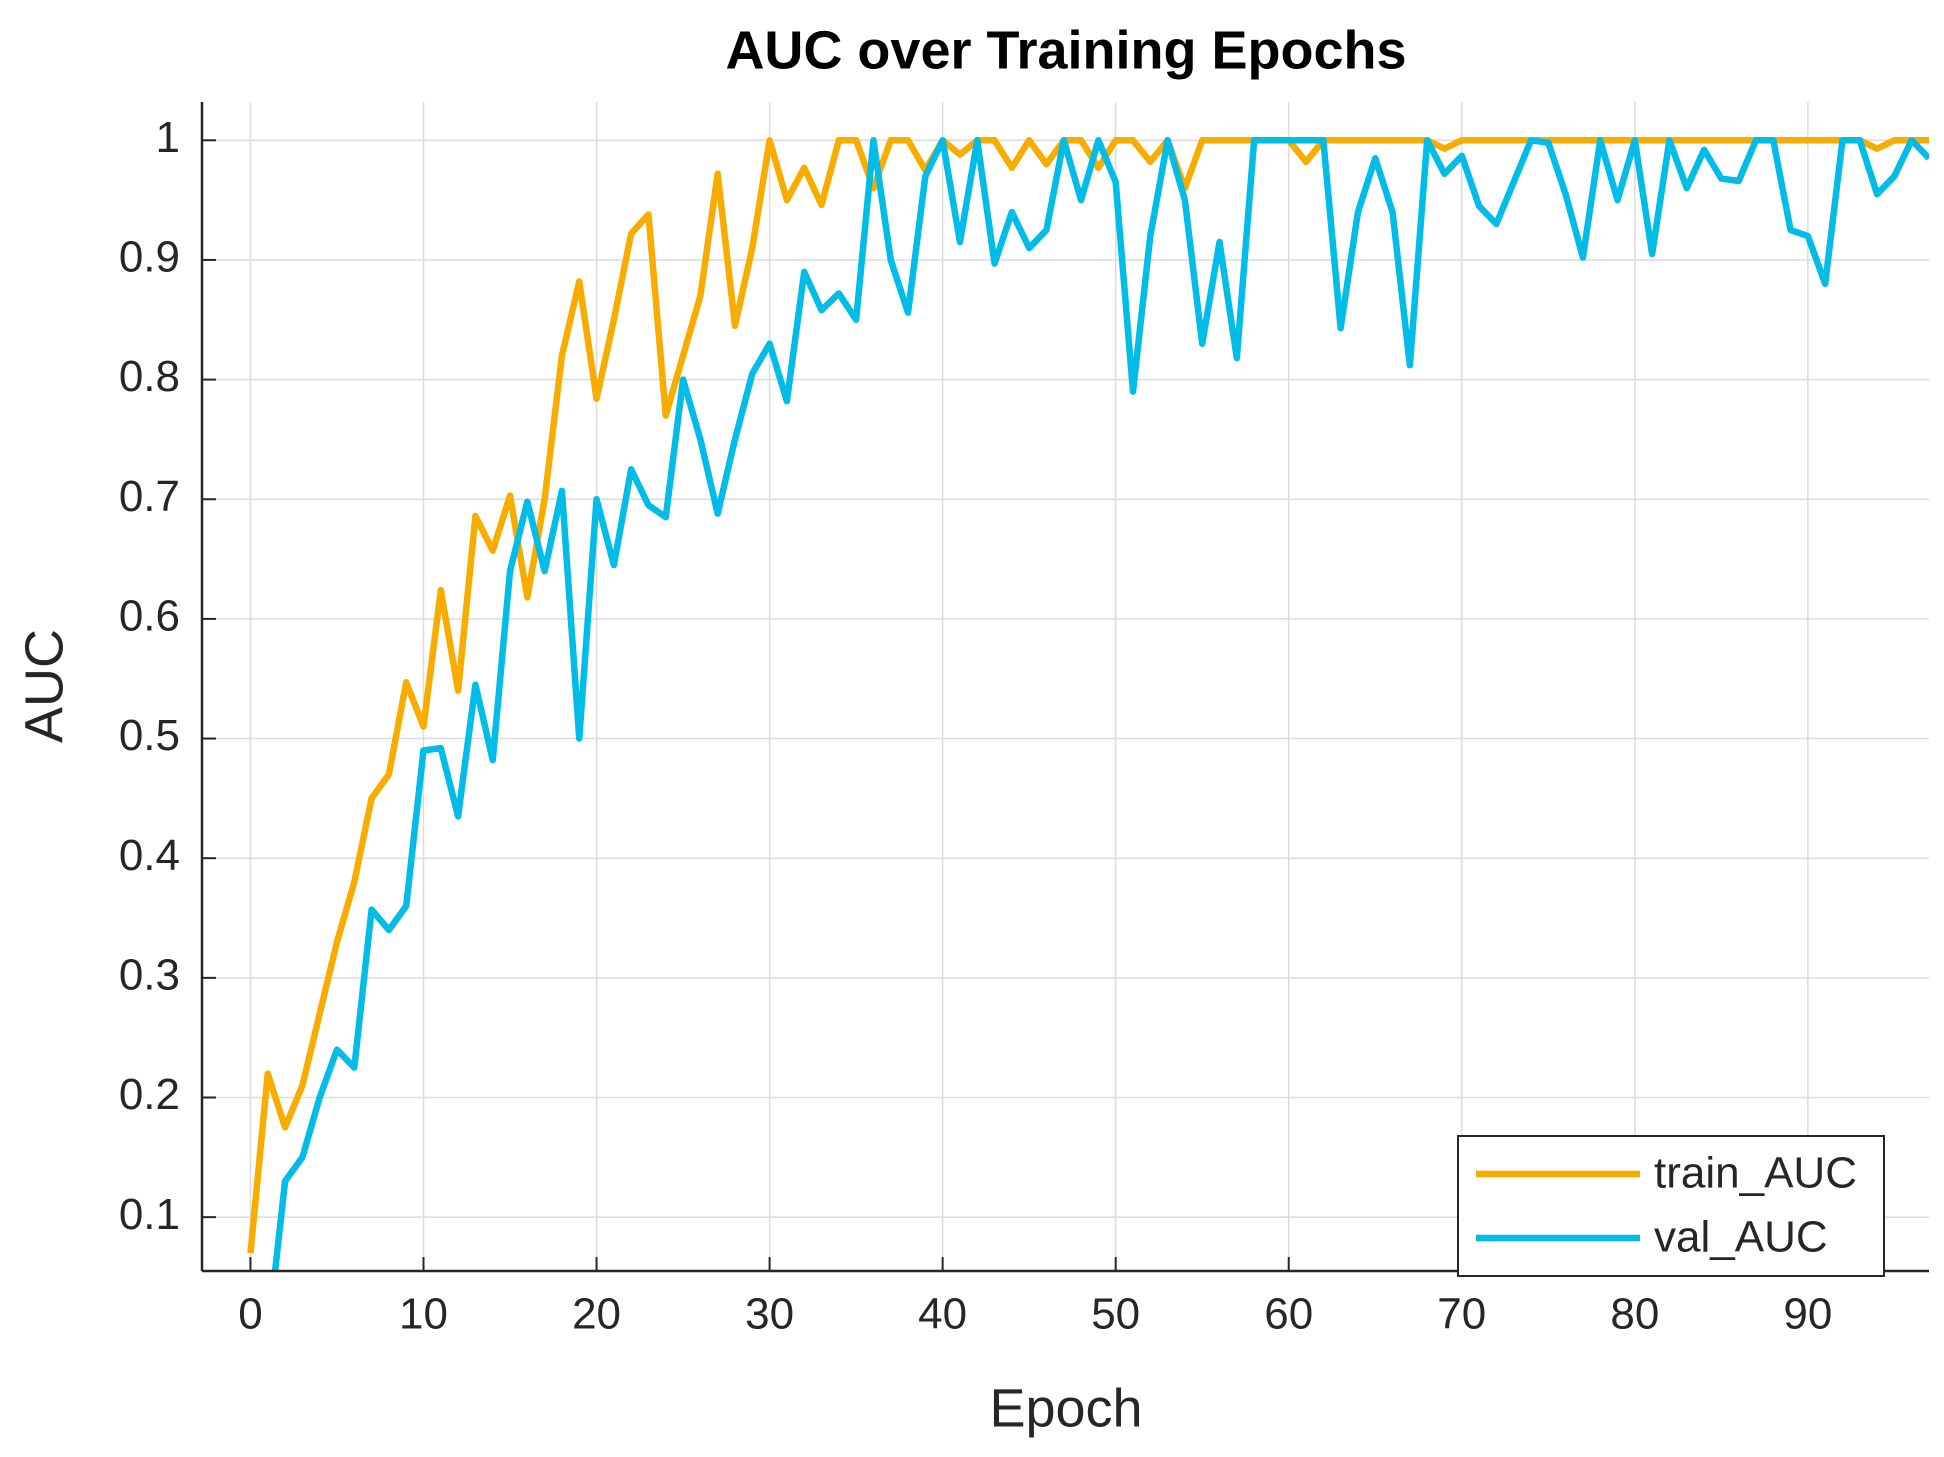 The image size is (1944, 1457). I want to click on x-tick-label: 50, so click(1115, 1314).